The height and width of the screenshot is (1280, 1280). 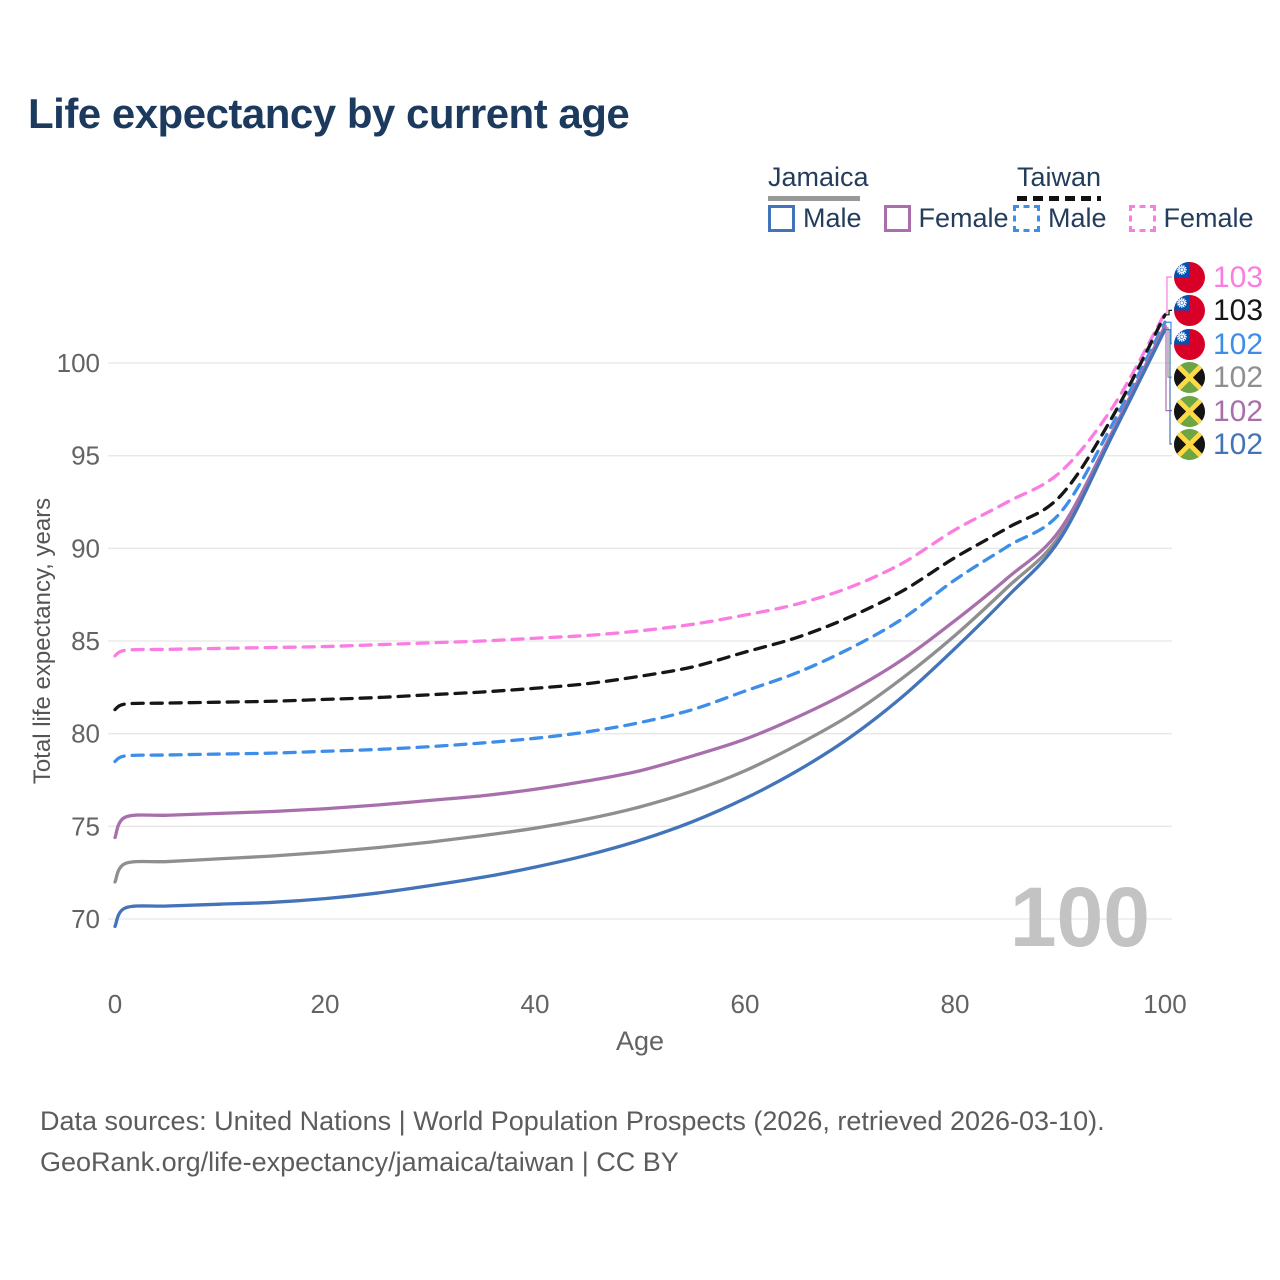 I want to click on legend-item-taiwan-female: Female, so click(x=1191, y=218).